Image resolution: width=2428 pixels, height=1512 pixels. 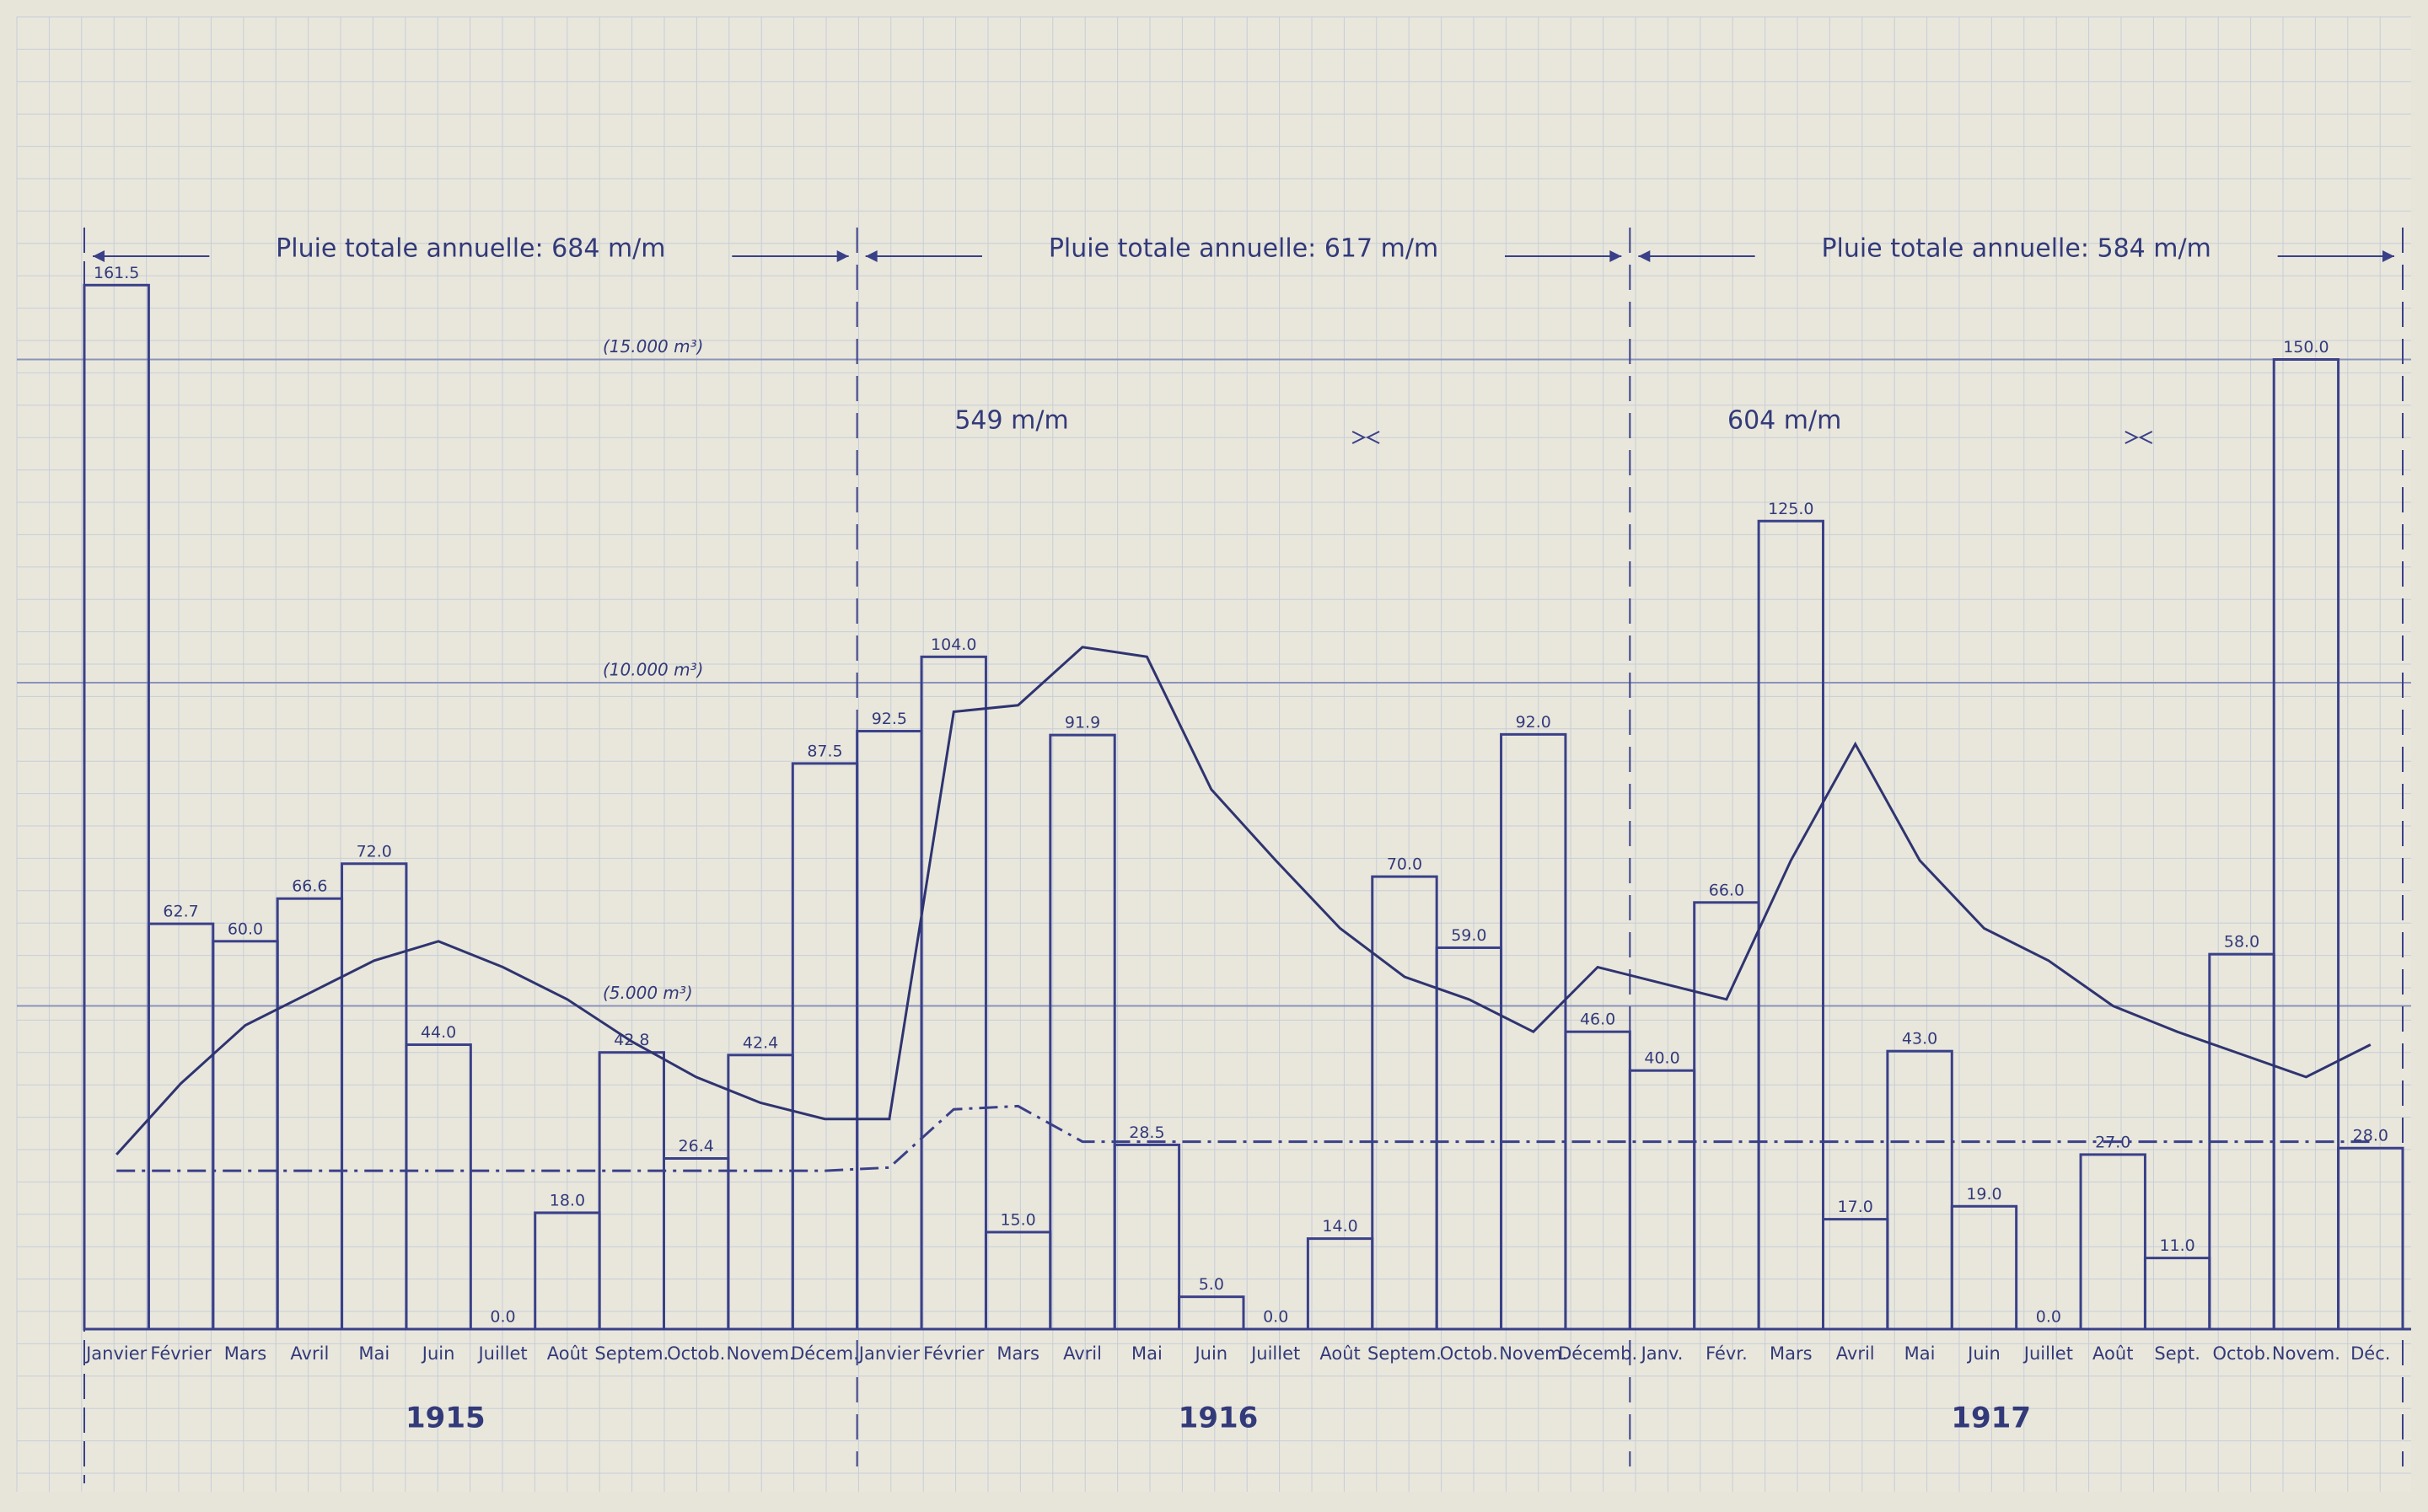 I want to click on year-label: 1916, so click(x=1219, y=1418).